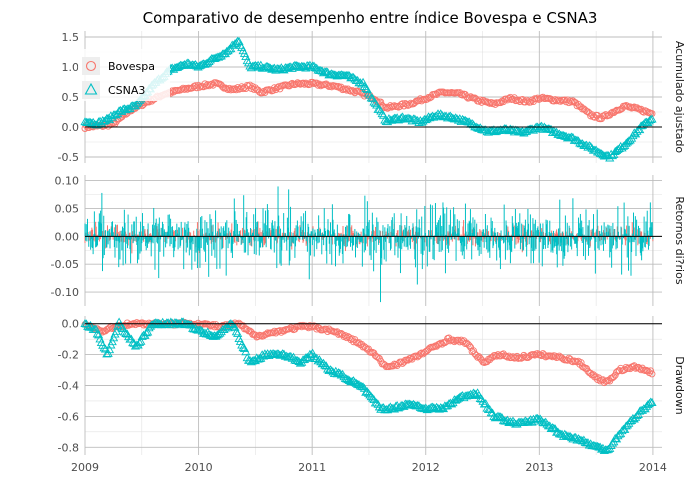 This screenshot has width=700, height=500. Describe the element at coordinates (312, 467) in the screenshot. I see `x-tick-label: 2011` at that location.